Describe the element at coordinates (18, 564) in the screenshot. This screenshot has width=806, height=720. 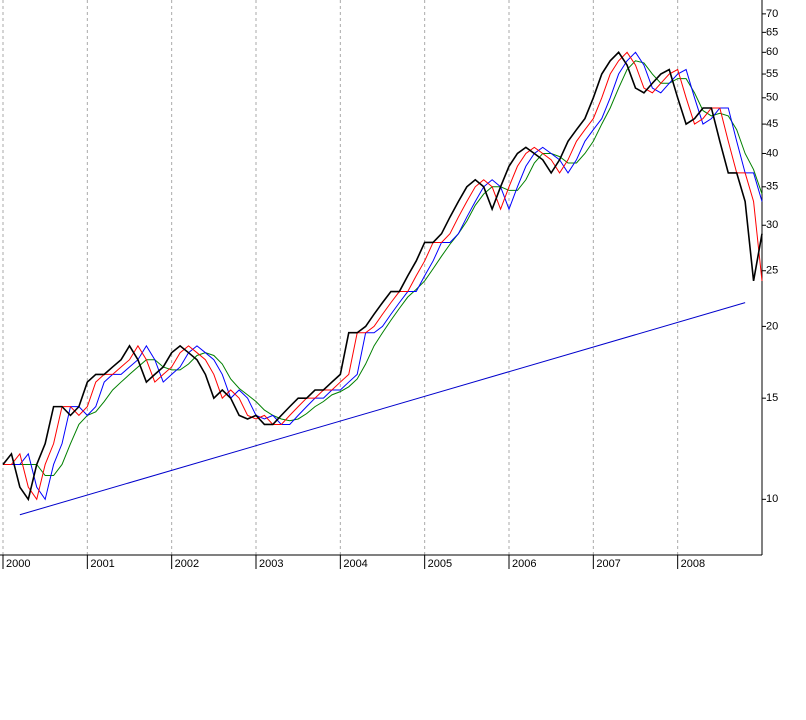
I see `x-tick-label: 2000` at that location.